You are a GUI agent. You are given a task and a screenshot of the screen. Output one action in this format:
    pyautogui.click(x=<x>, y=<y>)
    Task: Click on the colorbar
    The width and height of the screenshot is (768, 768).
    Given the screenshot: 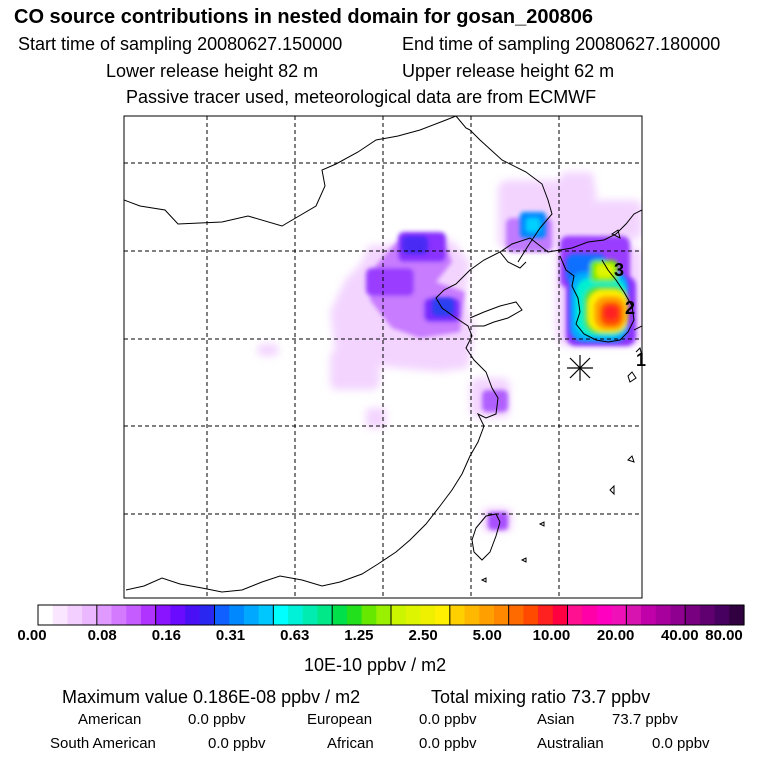 What is the action you would take?
    pyautogui.click(x=391, y=615)
    